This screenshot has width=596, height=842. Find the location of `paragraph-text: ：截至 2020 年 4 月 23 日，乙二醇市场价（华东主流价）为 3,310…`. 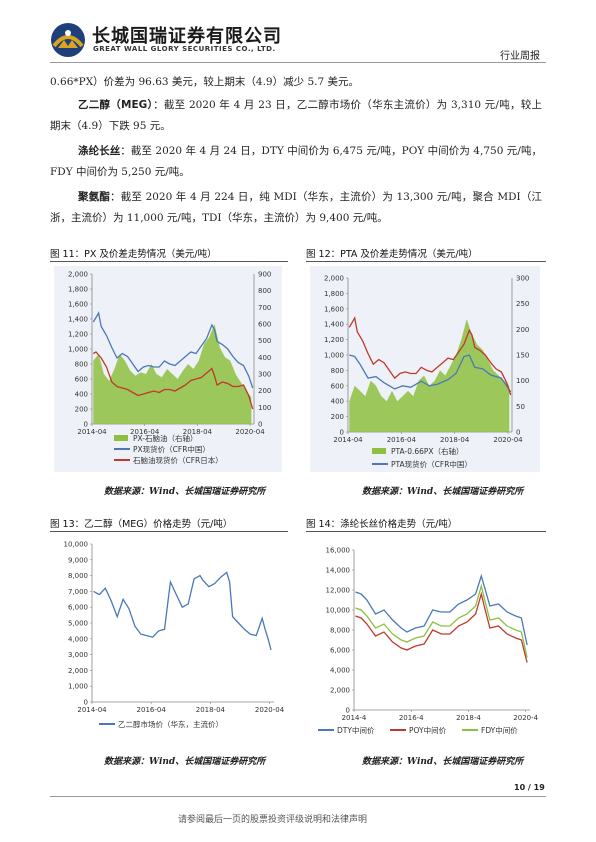

paragraph-text: ：截至 2020 年 4 月 23 日，乙二醇市场价（华东主流价）为 3,310… is located at coordinates (296, 115).